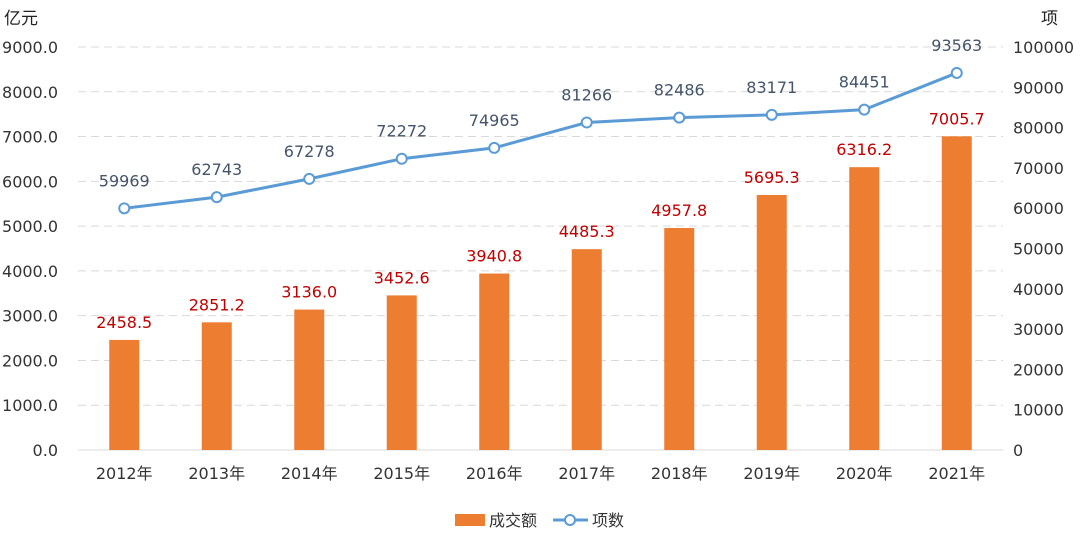 This screenshot has width=1080, height=540. Describe the element at coordinates (309, 473) in the screenshot. I see `x-tick-label: 2014年` at that location.